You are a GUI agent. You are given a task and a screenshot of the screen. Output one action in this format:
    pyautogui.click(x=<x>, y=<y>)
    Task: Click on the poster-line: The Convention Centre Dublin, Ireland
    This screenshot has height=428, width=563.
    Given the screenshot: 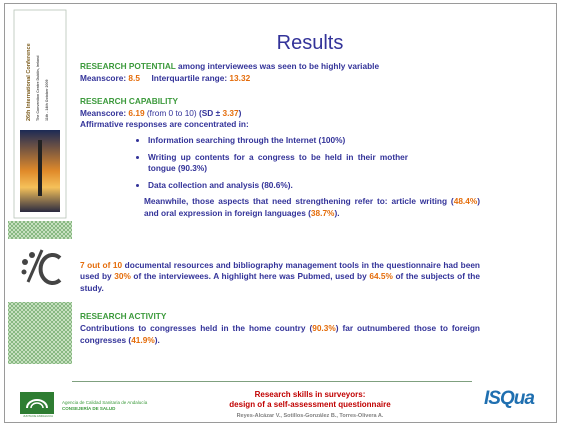 What is the action you would take?
    pyautogui.click(x=38, y=89)
    